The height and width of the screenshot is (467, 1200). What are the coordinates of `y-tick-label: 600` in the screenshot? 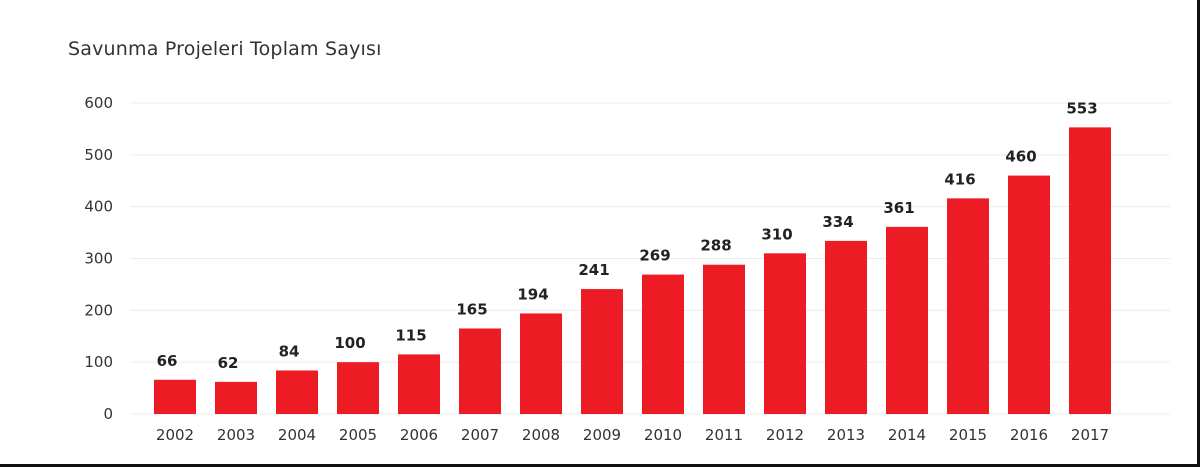 It's located at (98, 103).